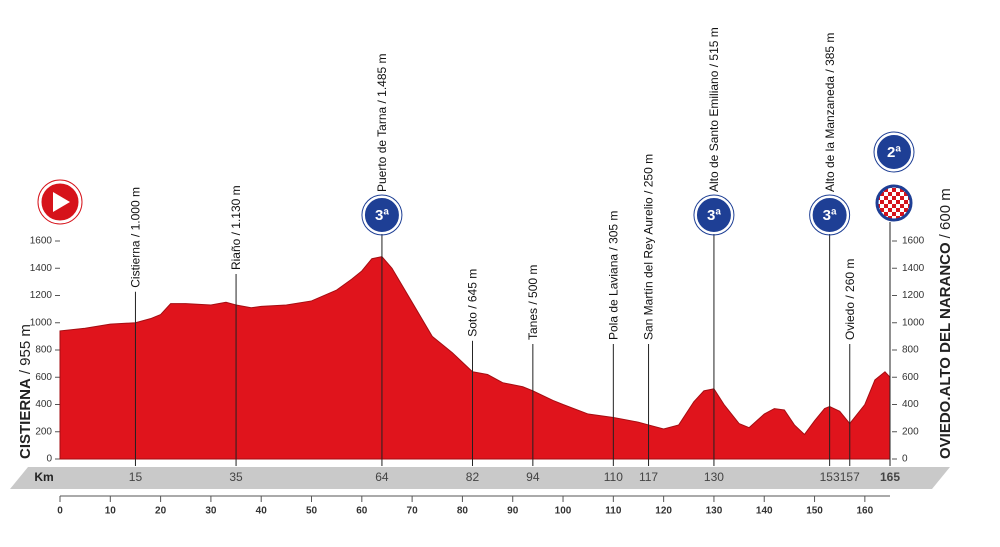  I want to click on km-label: 15, so click(136, 477).